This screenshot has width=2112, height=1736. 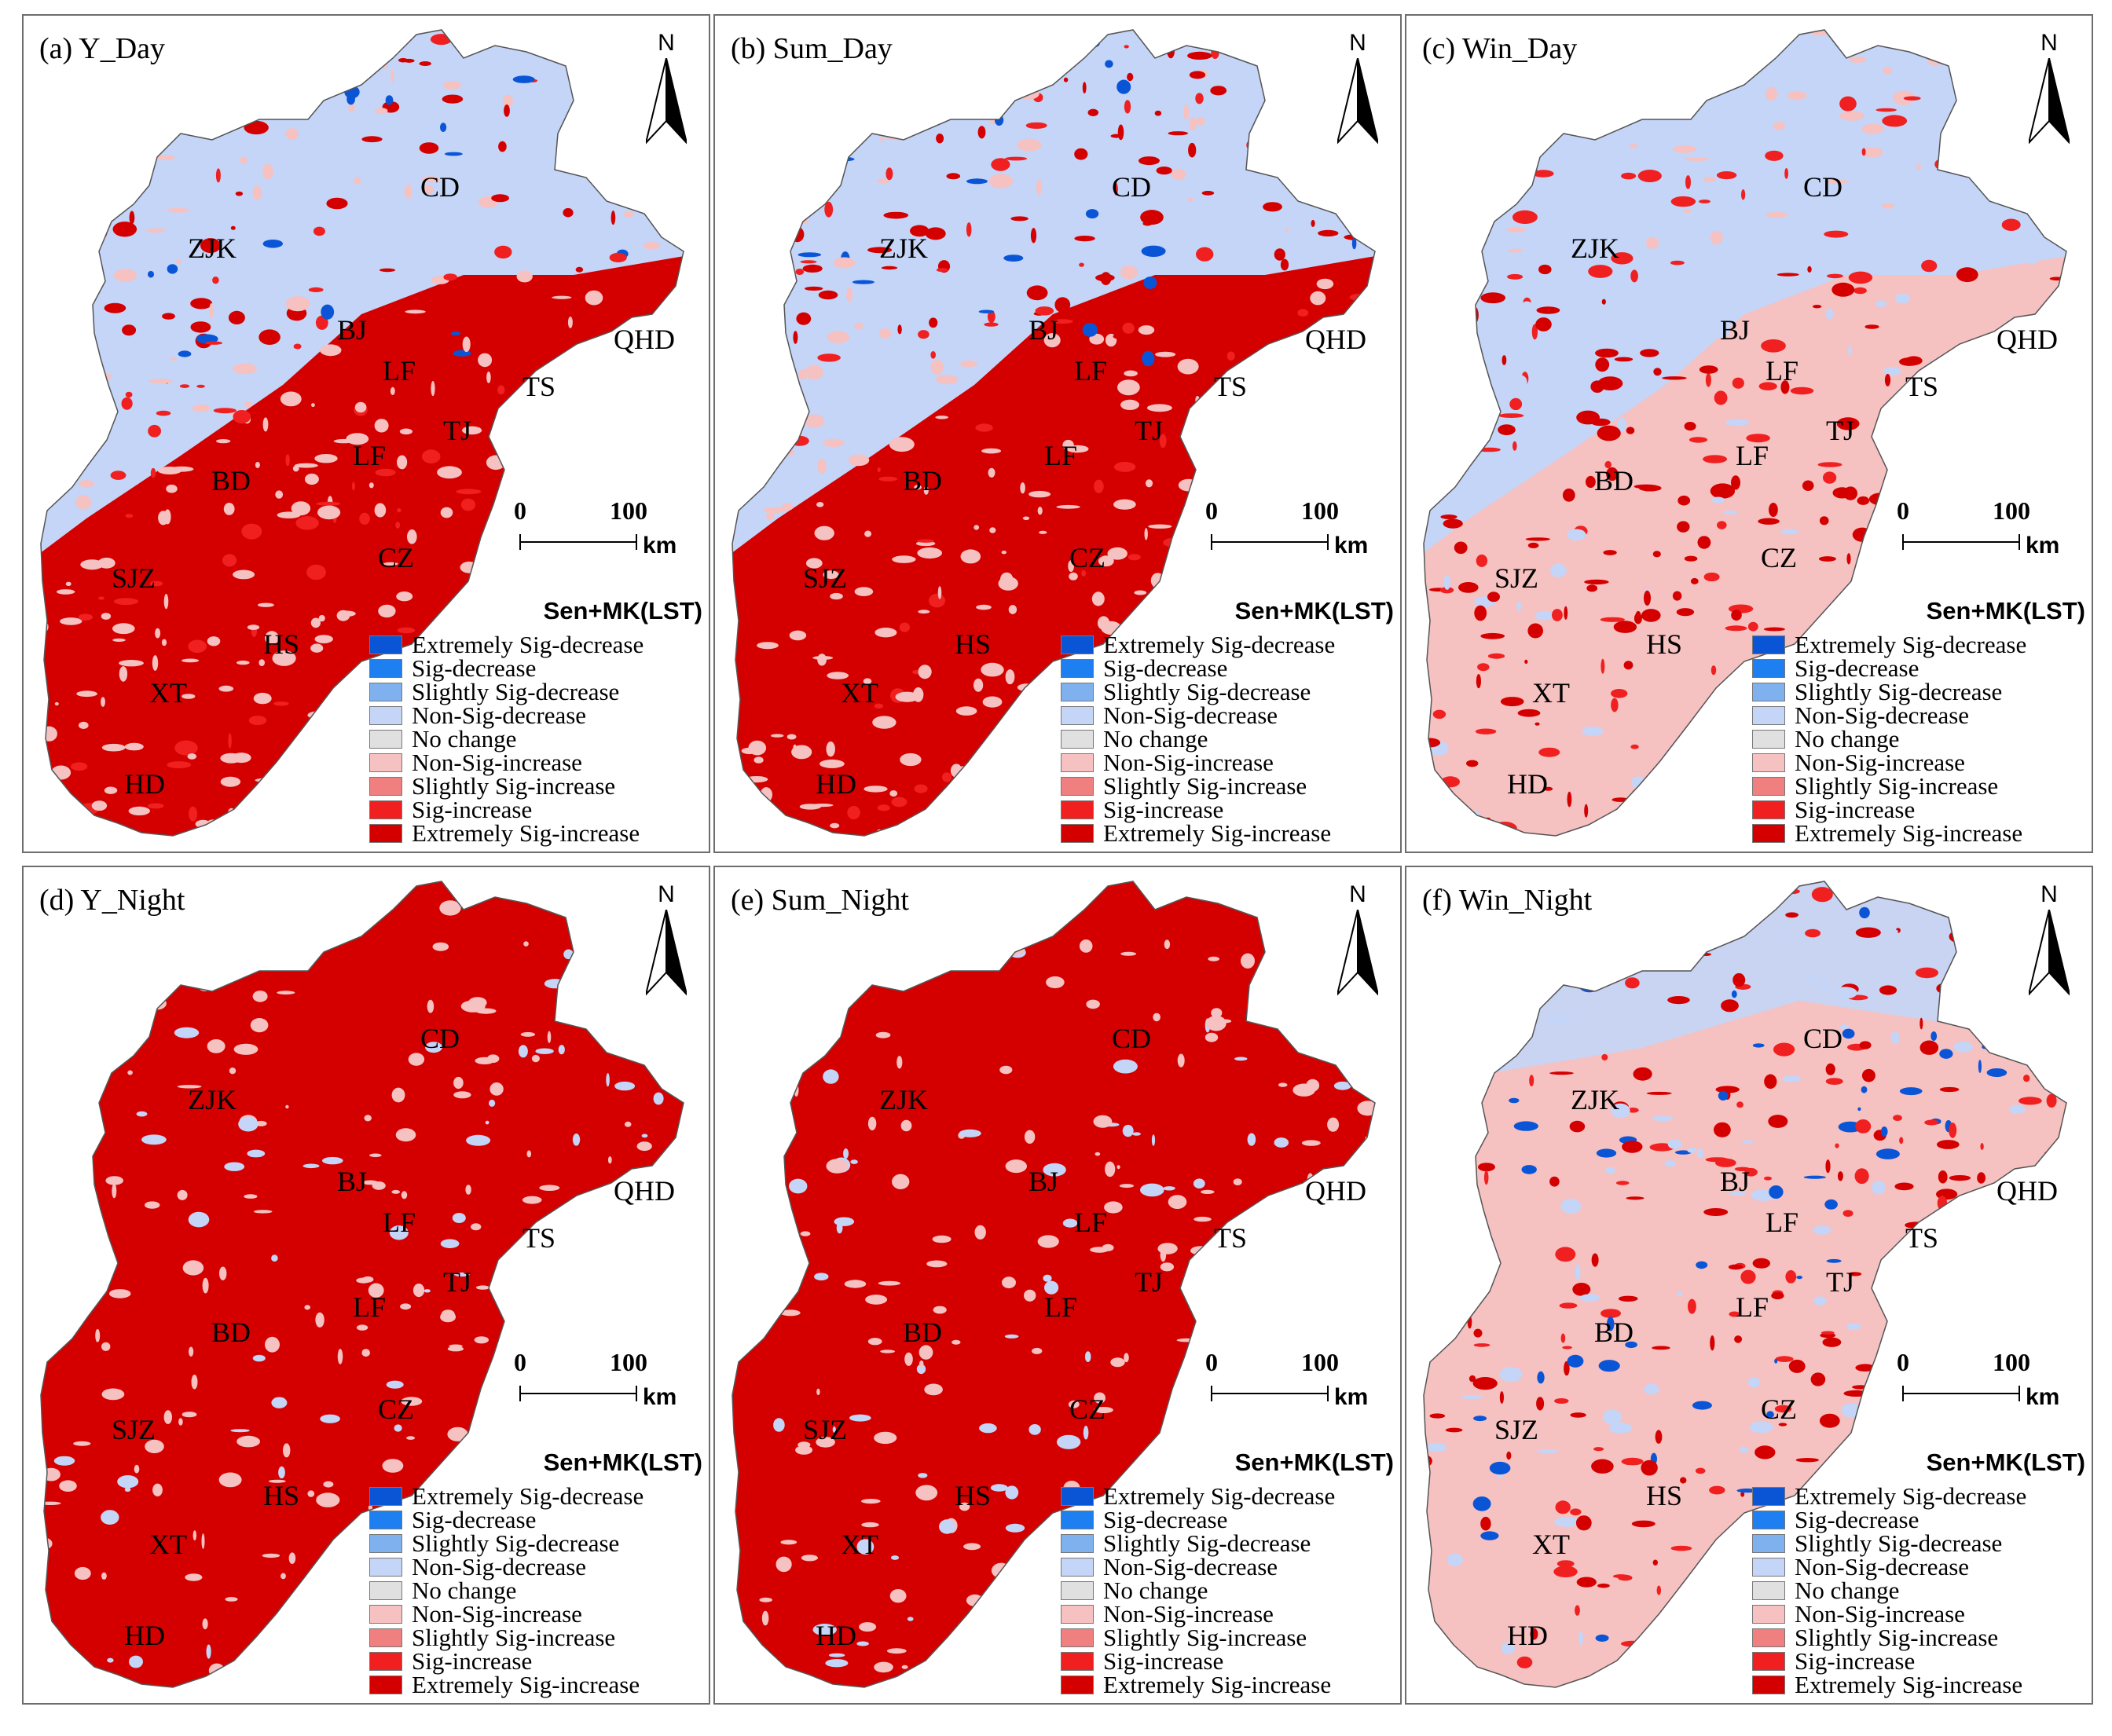 What do you see at coordinates (1230, 786) in the screenshot?
I see `legend-item: Slightly Sig-increase` at bounding box center [1230, 786].